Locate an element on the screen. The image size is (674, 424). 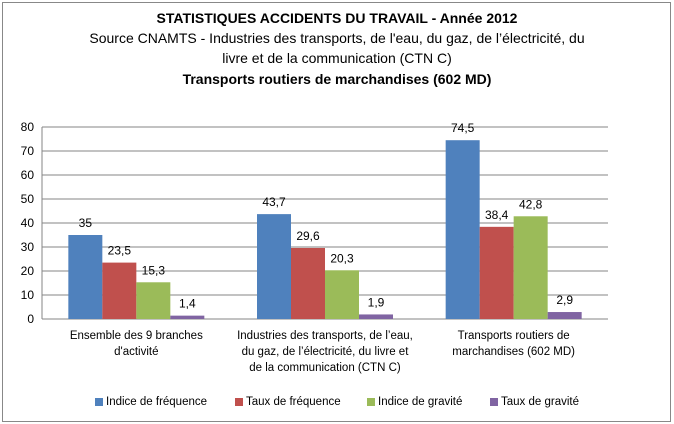
legend-item: Taux de gravité is located at coordinates (534, 402).